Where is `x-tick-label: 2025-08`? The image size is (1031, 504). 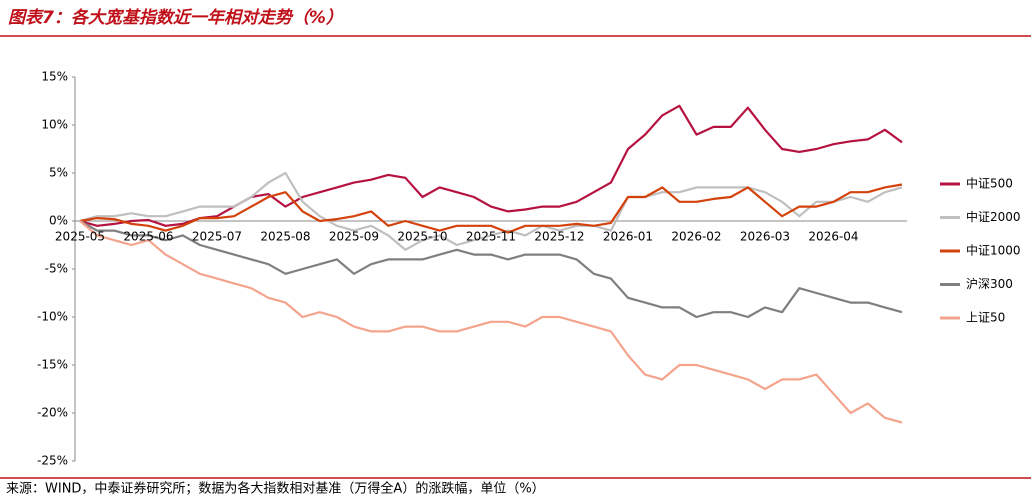
x-tick-label: 2025-08 is located at coordinates (285, 237).